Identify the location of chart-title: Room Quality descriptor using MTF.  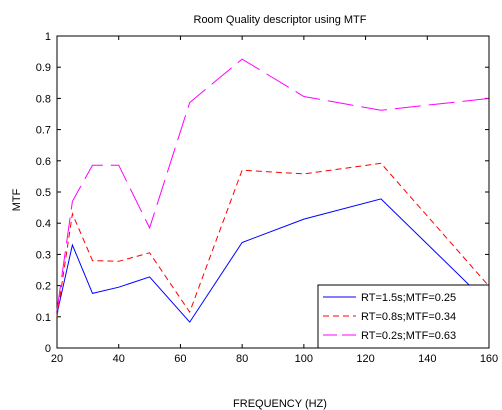
(280, 20).